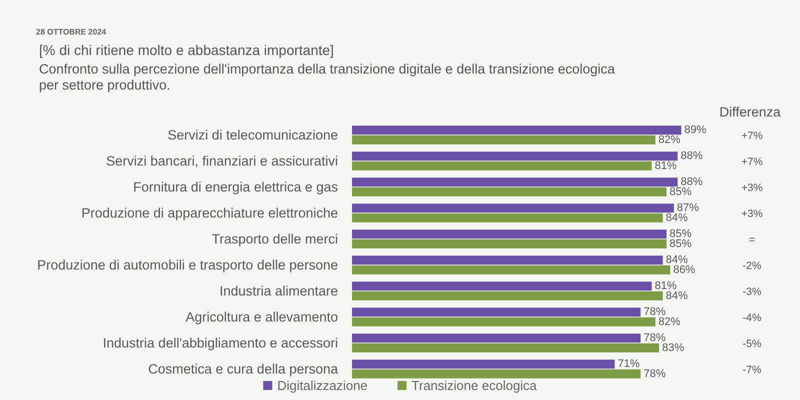 This screenshot has width=800, height=400. What do you see at coordinates (187, 265) in the screenshot?
I see `y-tick-label: Produzione di automobili e trasporto delle persone` at bounding box center [187, 265].